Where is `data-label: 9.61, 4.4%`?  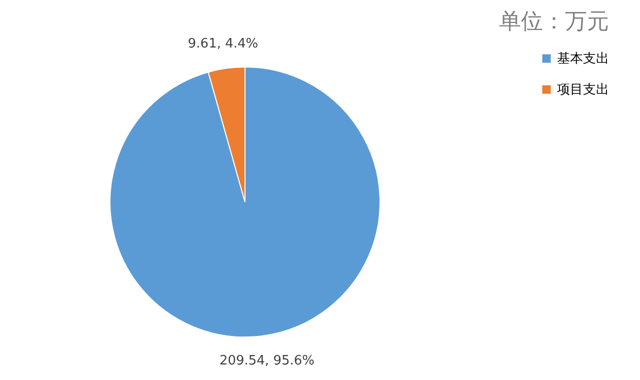 data-label: 9.61, 4.4% is located at coordinates (223, 44).